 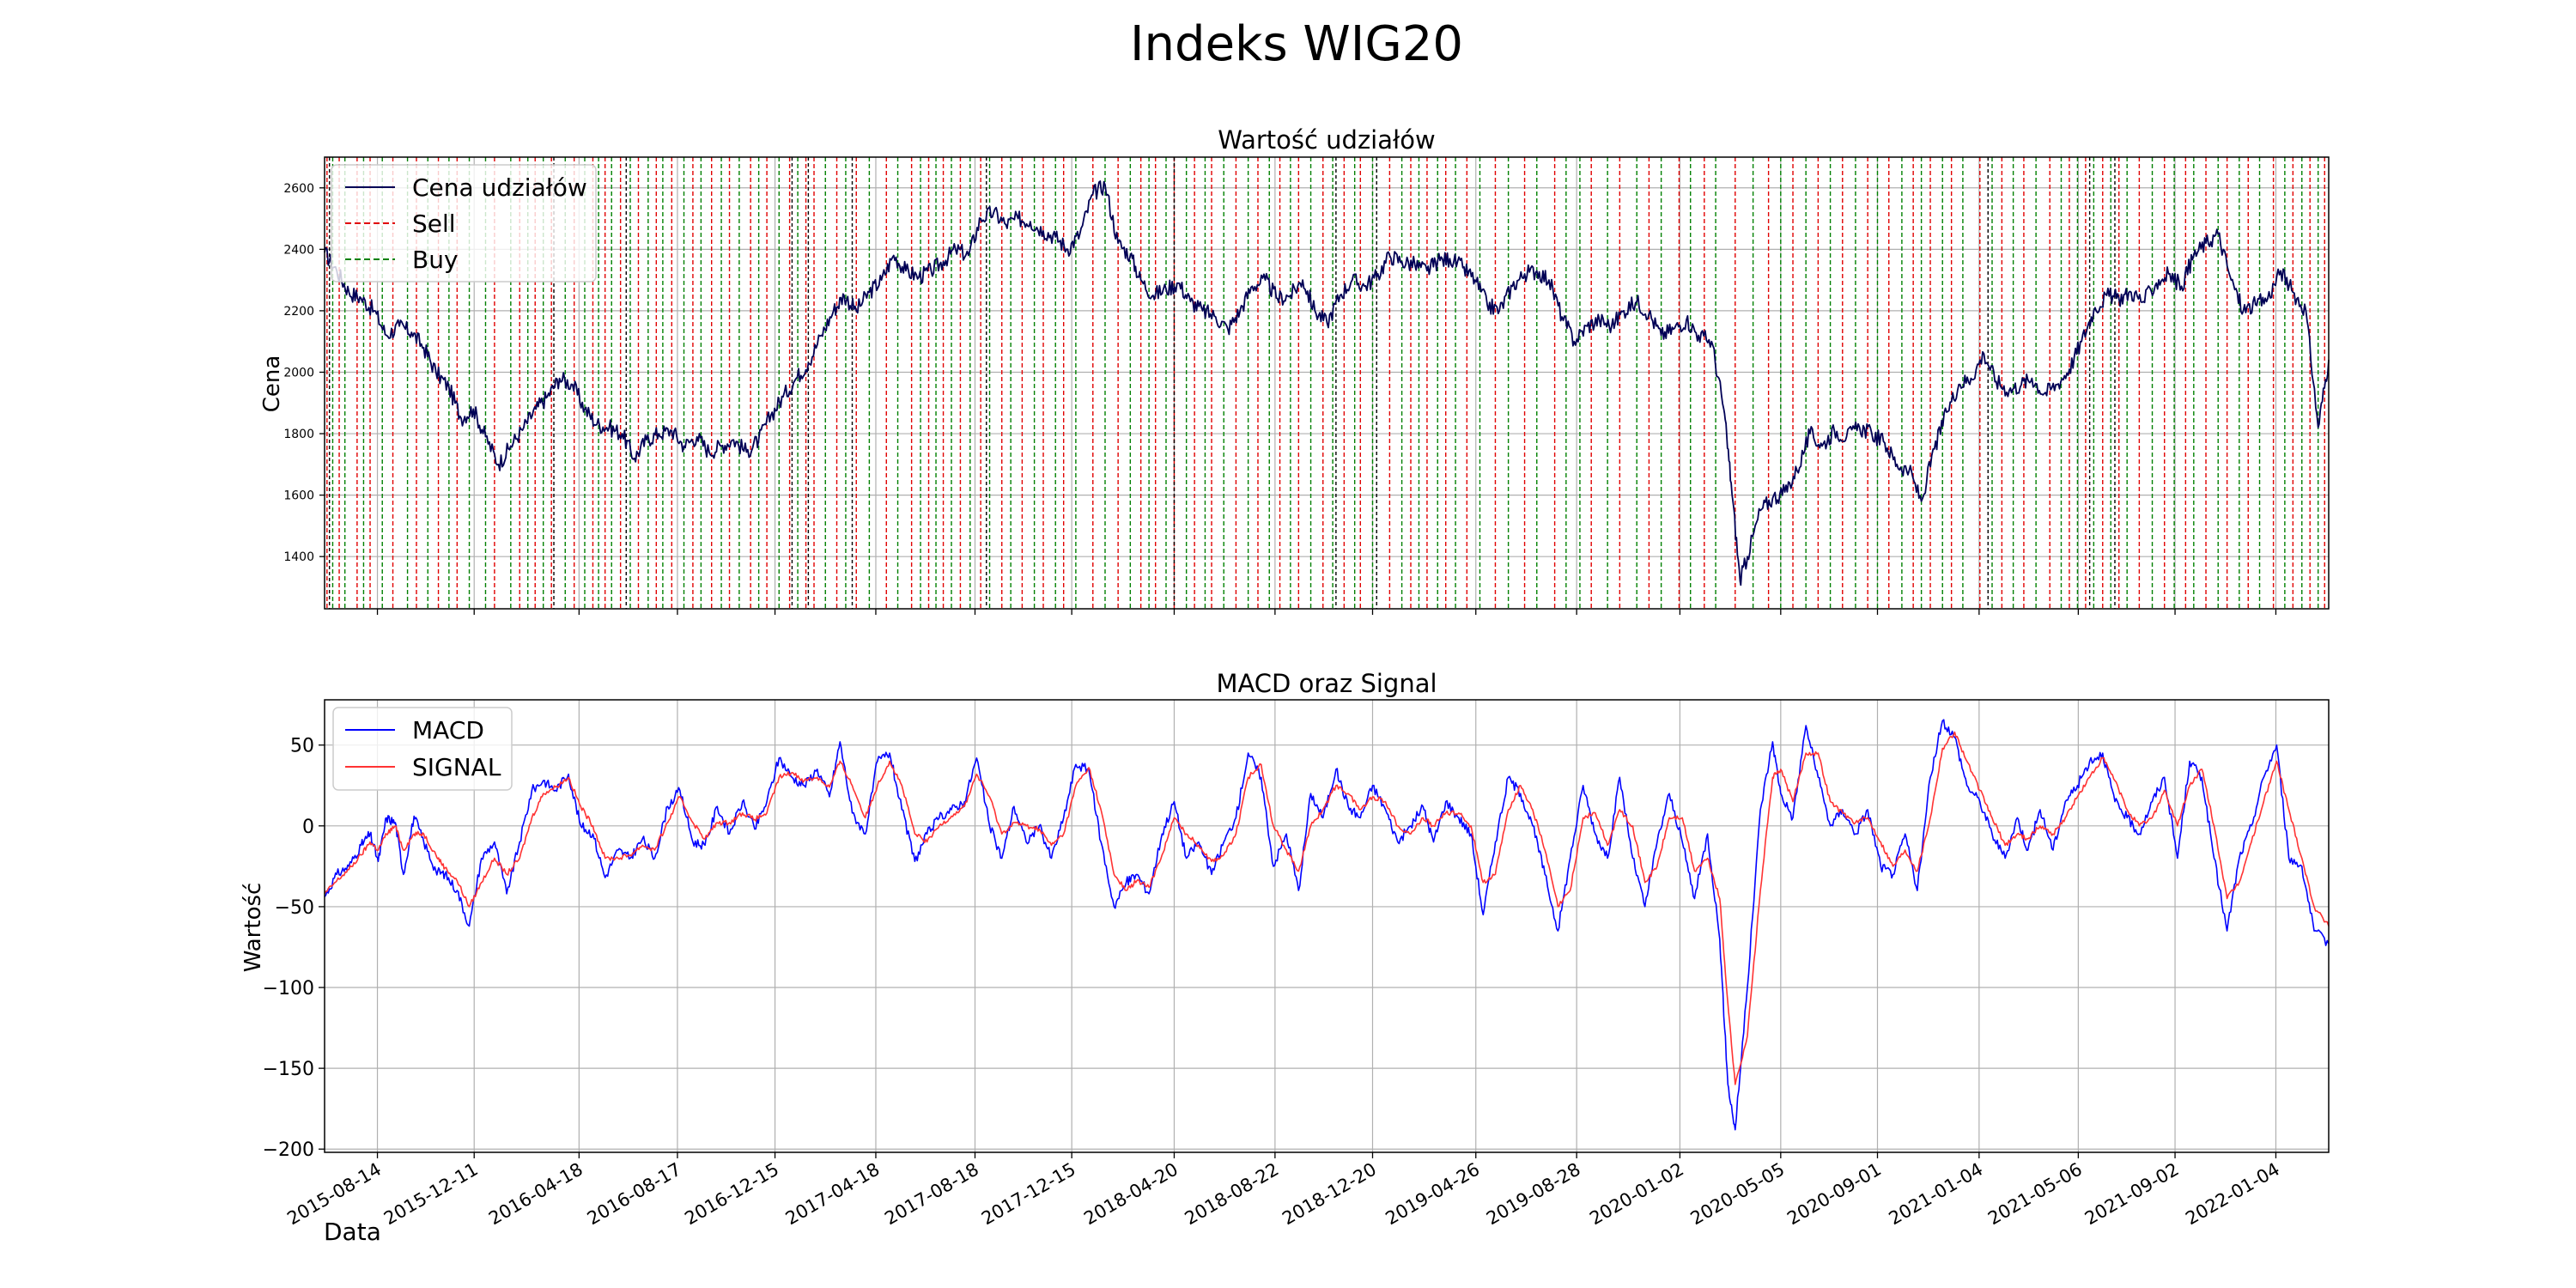 What do you see at coordinates (1937, 1195) in the screenshot?
I see `x-tick-label: 2021-01-04` at bounding box center [1937, 1195].